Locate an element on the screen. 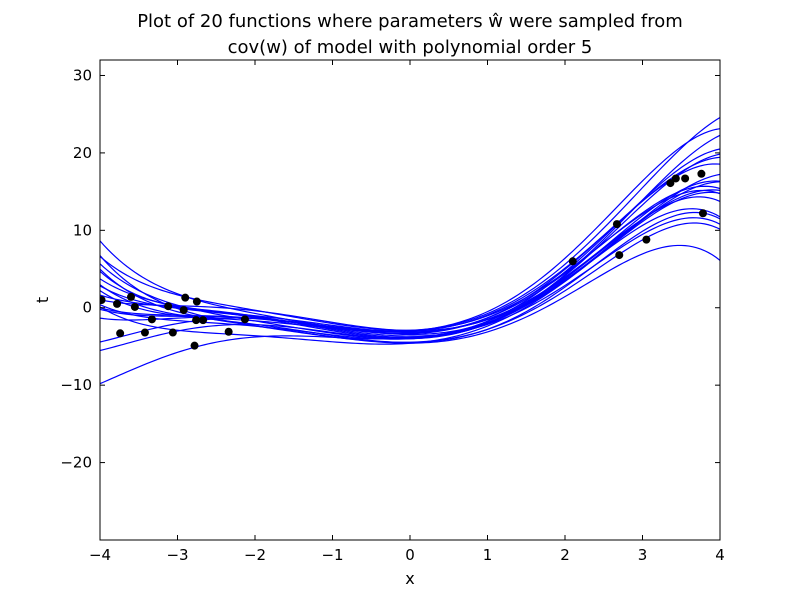  x-tick-label: −3 is located at coordinates (177, 555).